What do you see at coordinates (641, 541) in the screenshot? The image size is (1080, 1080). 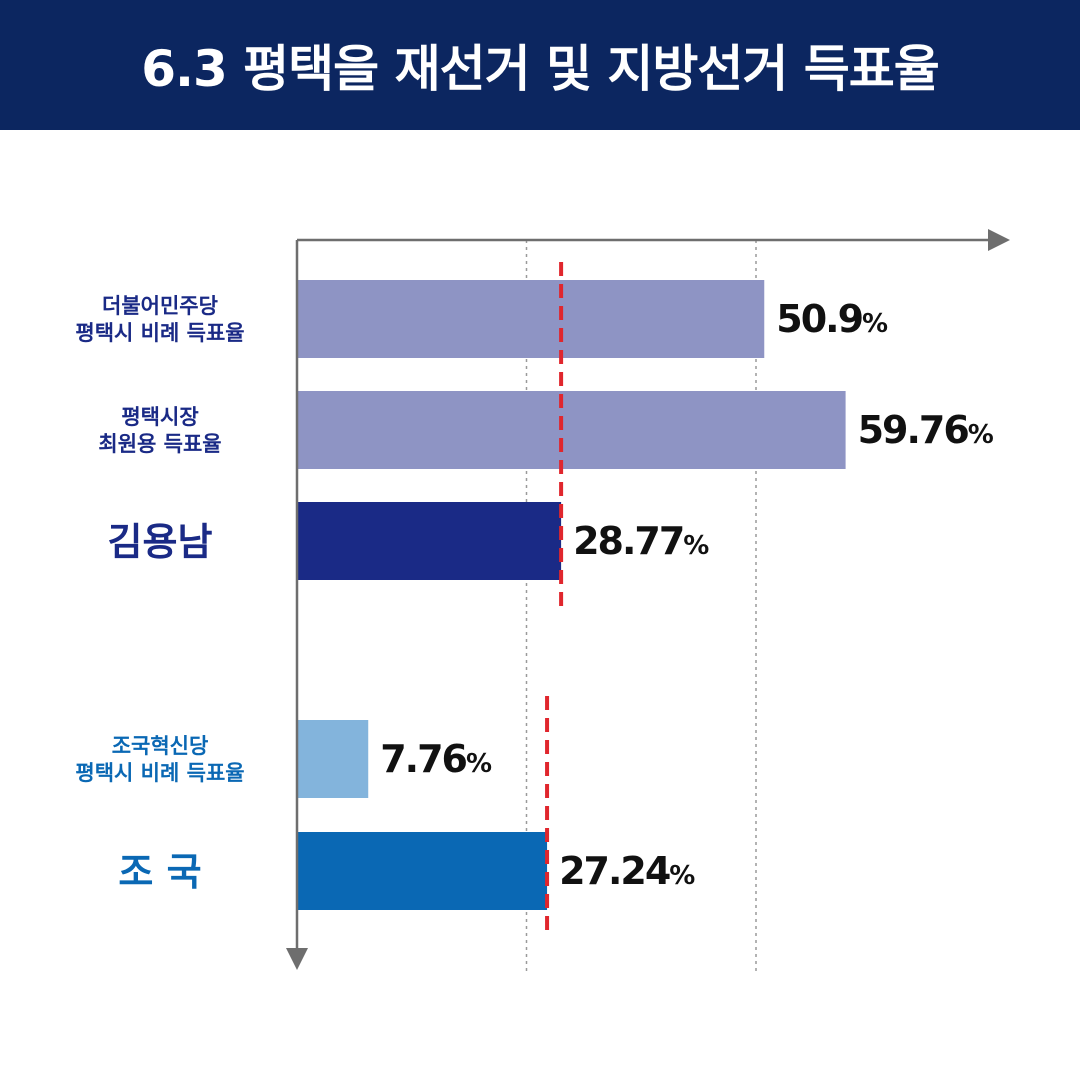 I see `value-label-3: 28.77%` at bounding box center [641, 541].